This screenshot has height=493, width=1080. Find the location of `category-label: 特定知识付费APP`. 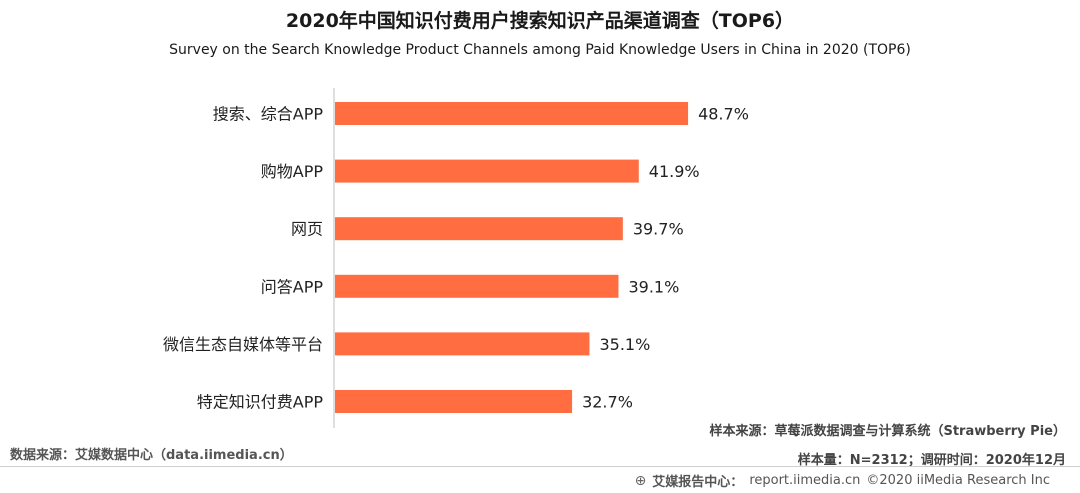

category-label: 特定知识付费APP is located at coordinates (260, 402).